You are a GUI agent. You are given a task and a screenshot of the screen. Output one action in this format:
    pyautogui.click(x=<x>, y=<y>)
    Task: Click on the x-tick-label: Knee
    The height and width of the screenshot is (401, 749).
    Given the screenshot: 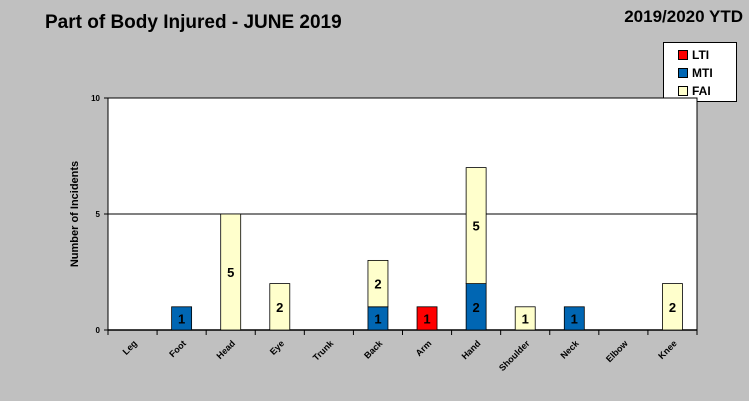 What is the action you would take?
    pyautogui.click(x=667, y=349)
    